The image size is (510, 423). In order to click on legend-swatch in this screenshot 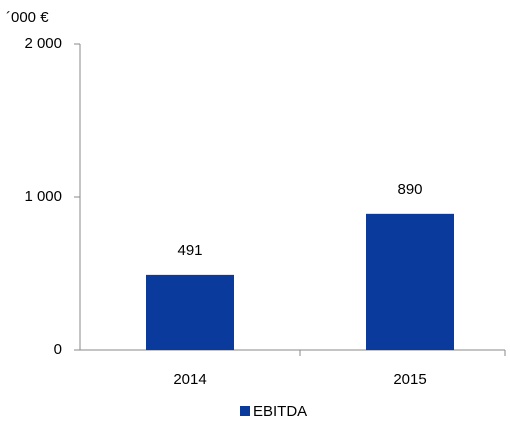, I will do `click(245, 411)`.